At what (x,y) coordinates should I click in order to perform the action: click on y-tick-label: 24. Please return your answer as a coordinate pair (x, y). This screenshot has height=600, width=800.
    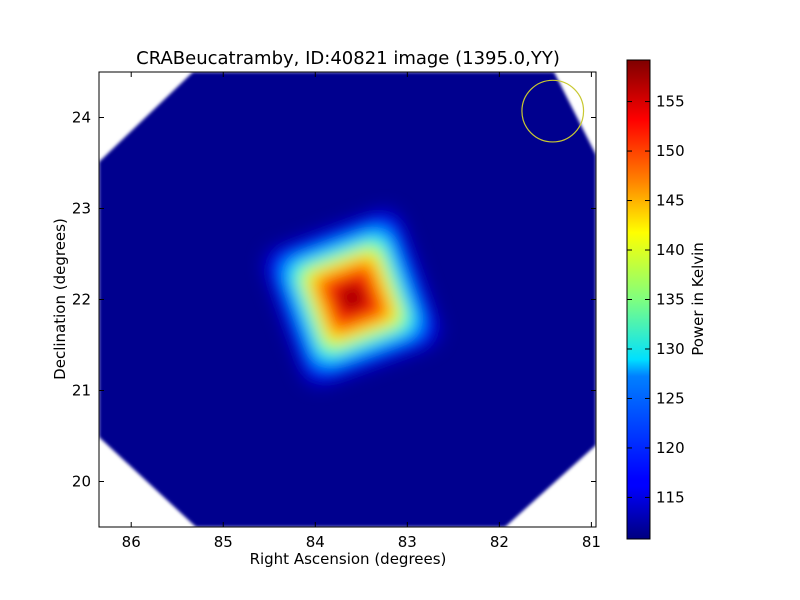
    Looking at the image, I should click on (81, 118).